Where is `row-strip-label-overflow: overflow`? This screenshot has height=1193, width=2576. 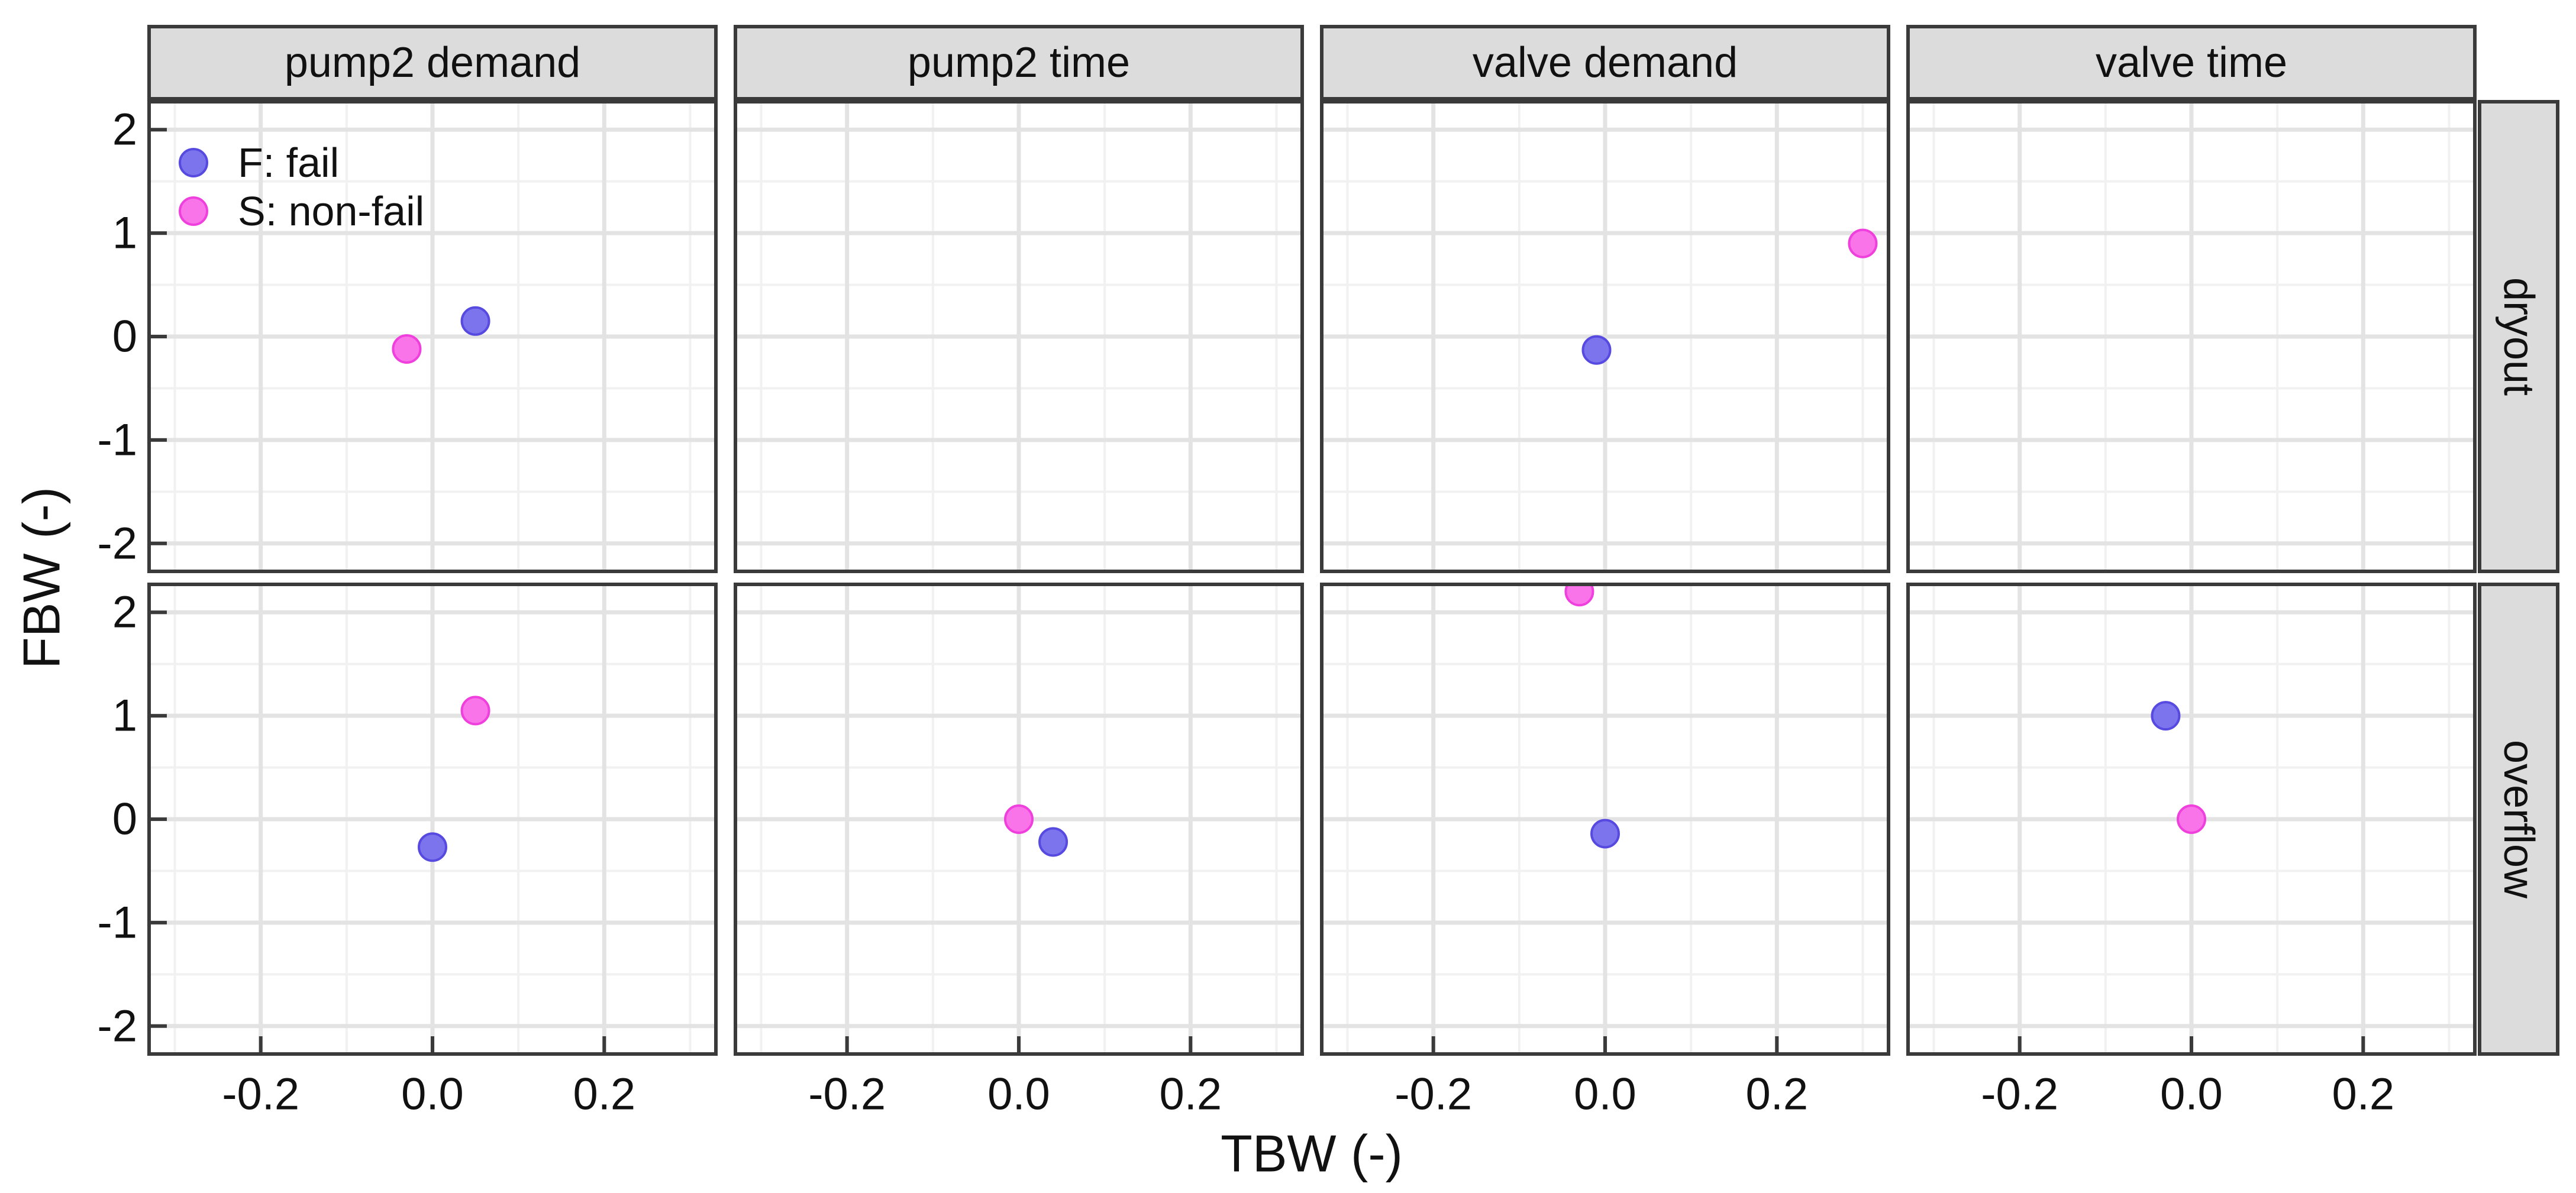
row-strip-label-overflow: overflow is located at coordinates (2518, 819).